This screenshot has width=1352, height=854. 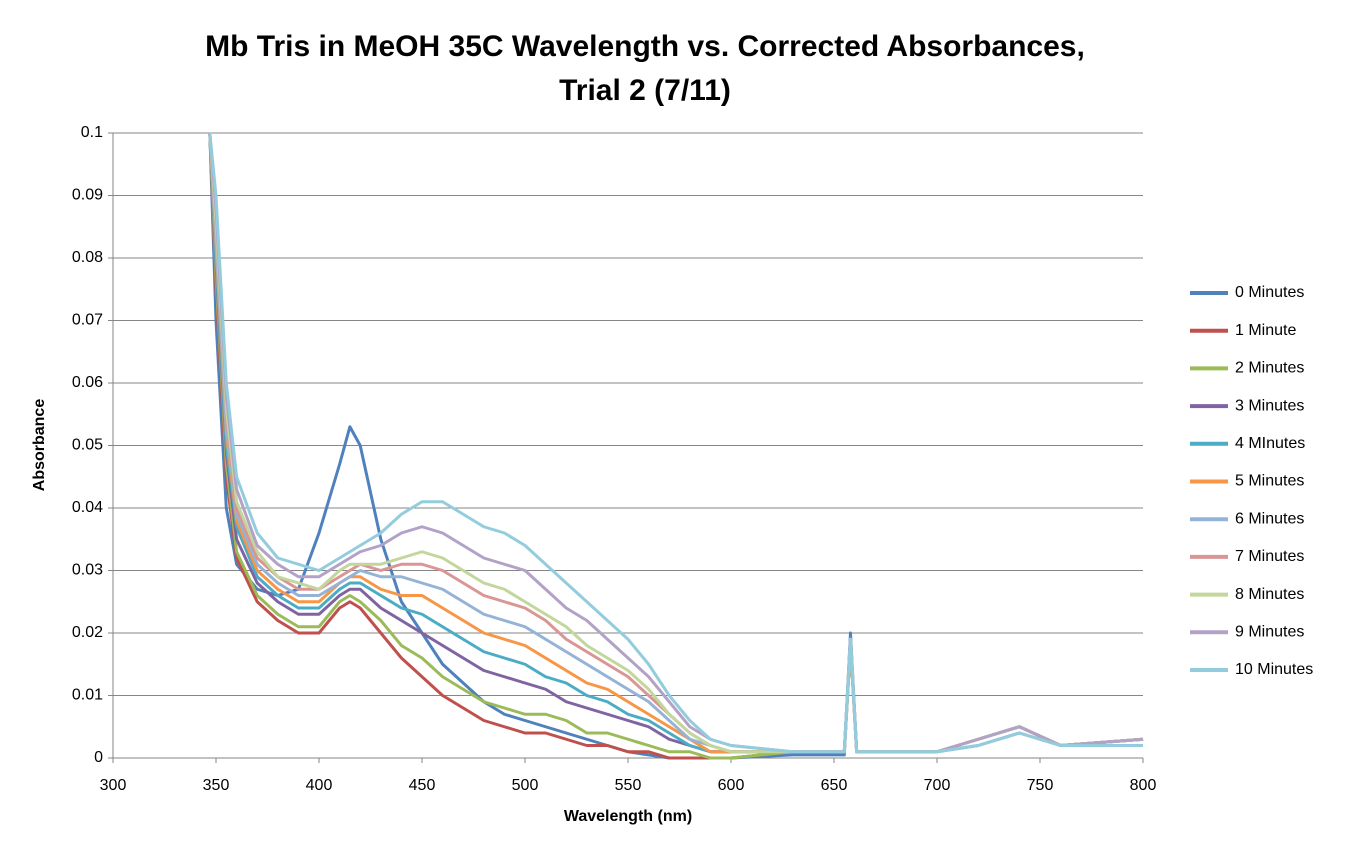 I want to click on x-axis-title: Wavelength (nm), so click(x=628, y=816).